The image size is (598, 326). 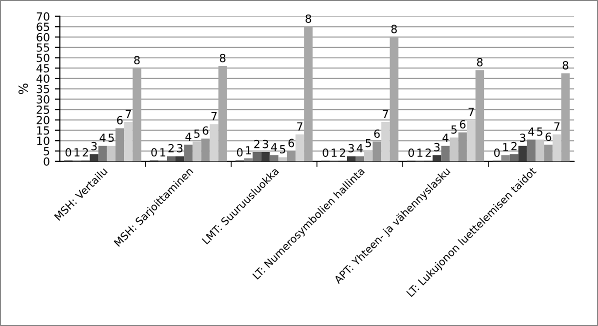 I want to click on y-tick-label: 65, so click(x=43, y=27).